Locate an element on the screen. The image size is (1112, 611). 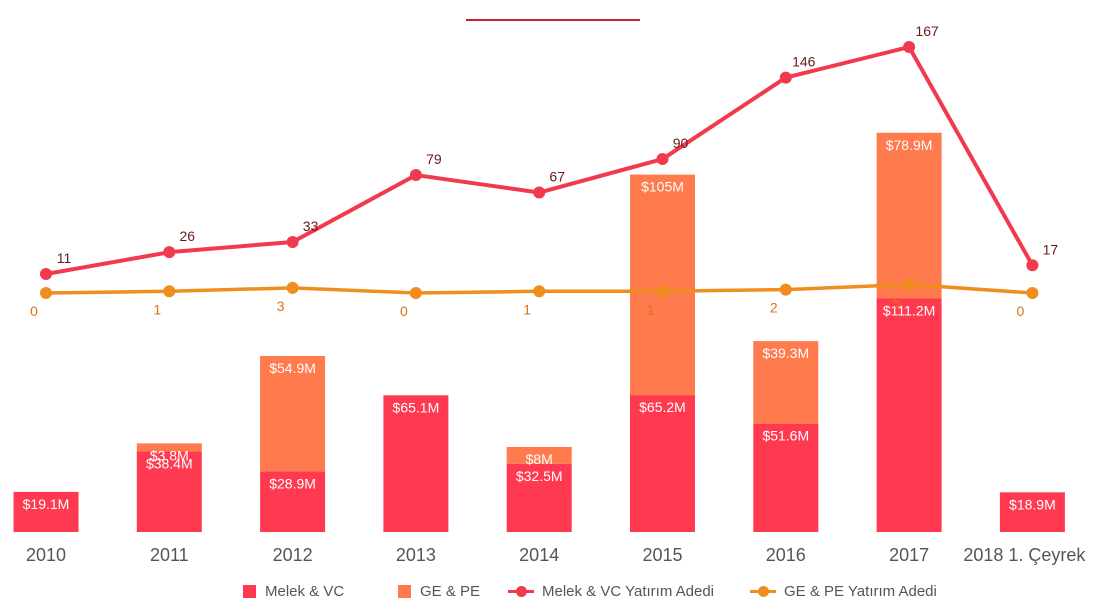
point-label-ge-pe-count-8: 0 is located at coordinates (1021, 311).